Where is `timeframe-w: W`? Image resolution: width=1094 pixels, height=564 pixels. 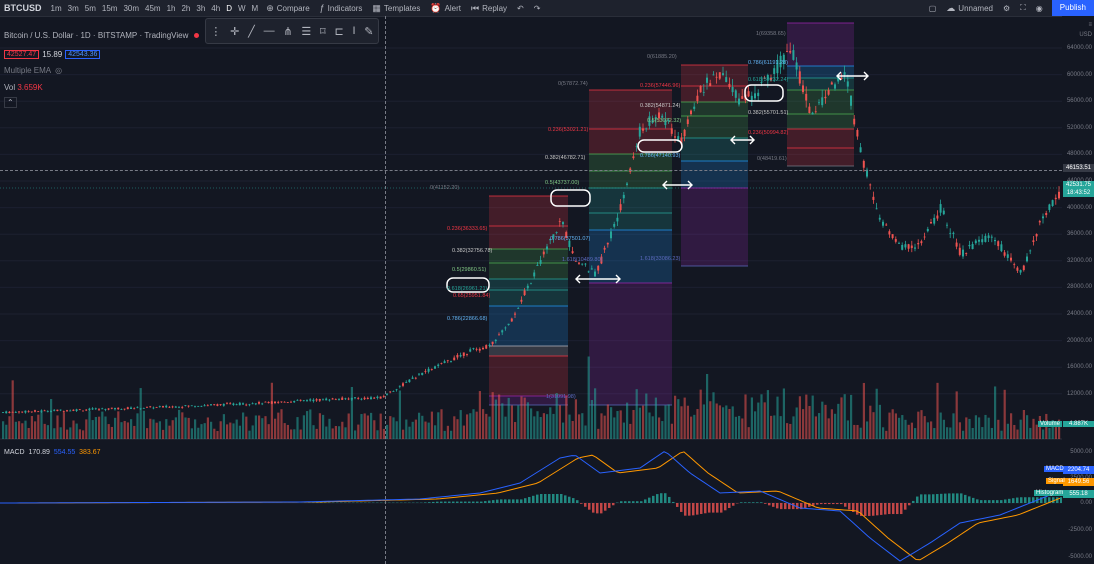
timeframe-w: W is located at coordinates (241, 8).